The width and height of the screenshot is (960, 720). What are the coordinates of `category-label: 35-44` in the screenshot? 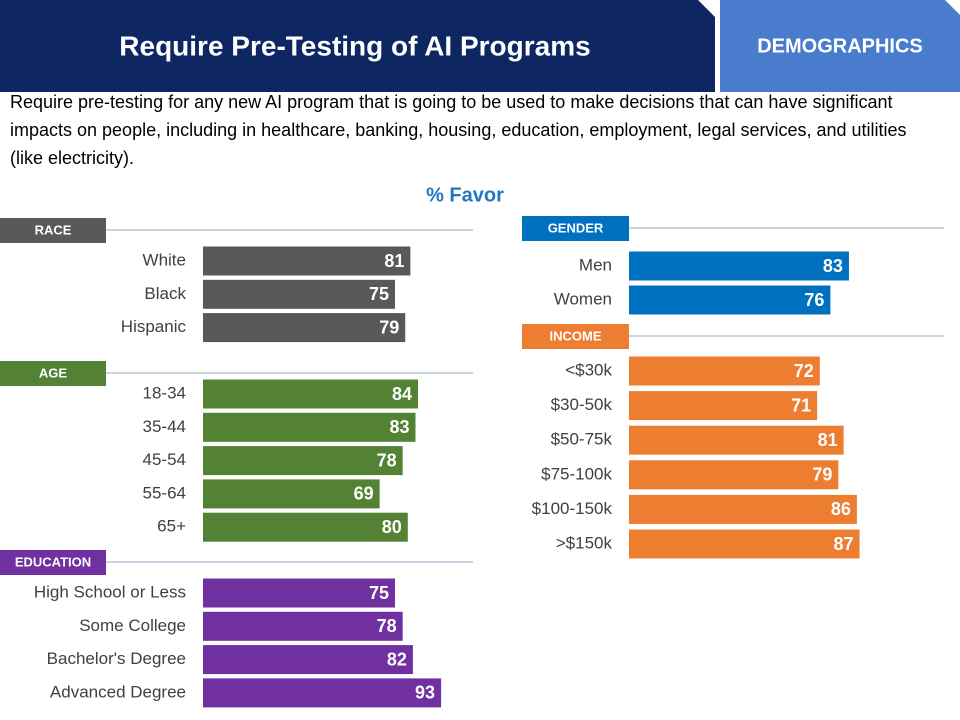 It's located at (164, 426).